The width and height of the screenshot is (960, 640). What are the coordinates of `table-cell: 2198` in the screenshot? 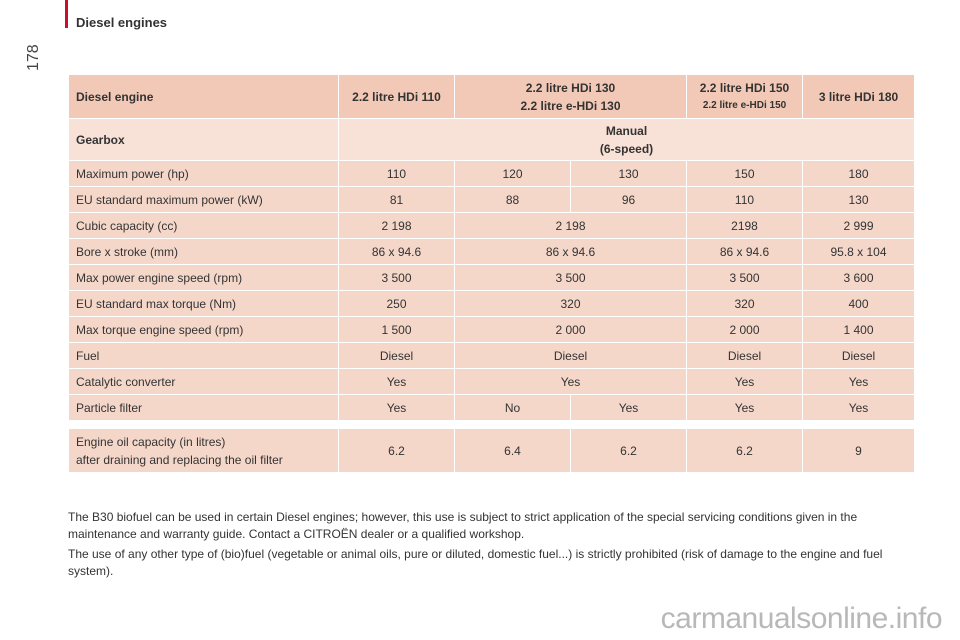 It's located at (744, 225).